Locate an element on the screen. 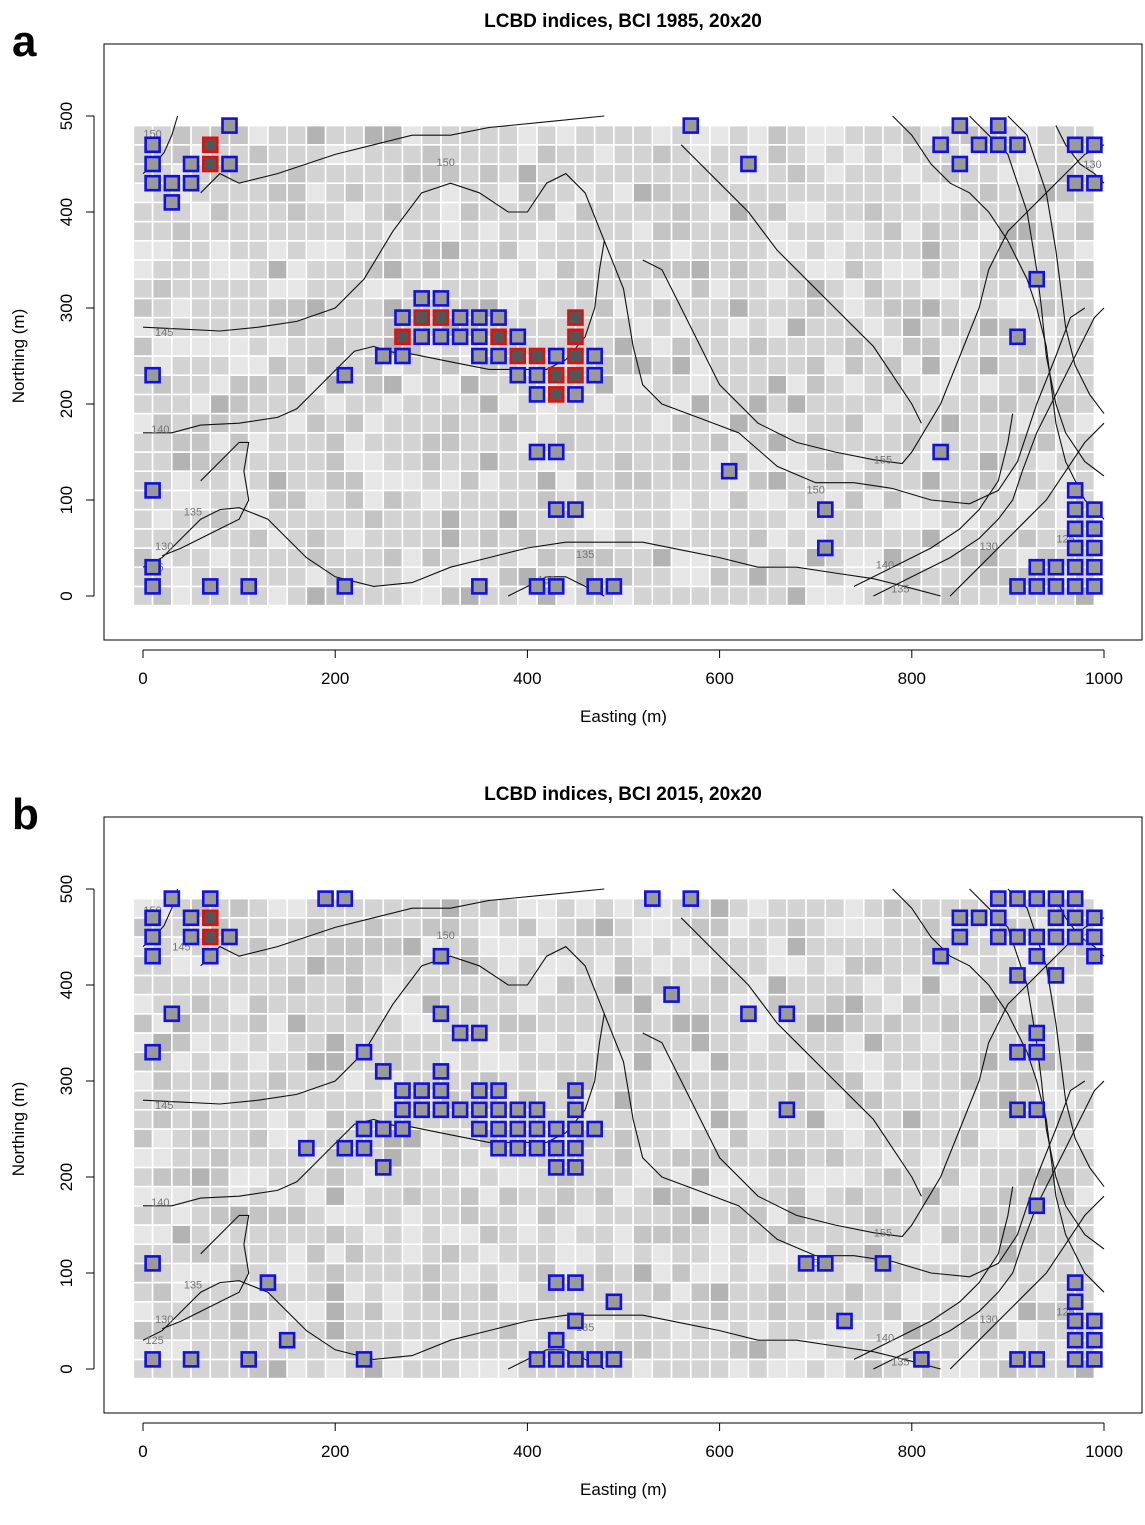  contour-label: 135 is located at coordinates (193, 1286).